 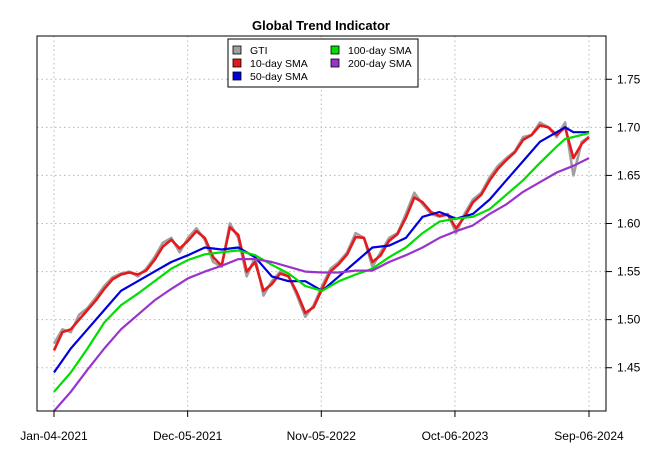 What do you see at coordinates (629, 368) in the screenshot?
I see `y-tick-label: 1.45` at bounding box center [629, 368].